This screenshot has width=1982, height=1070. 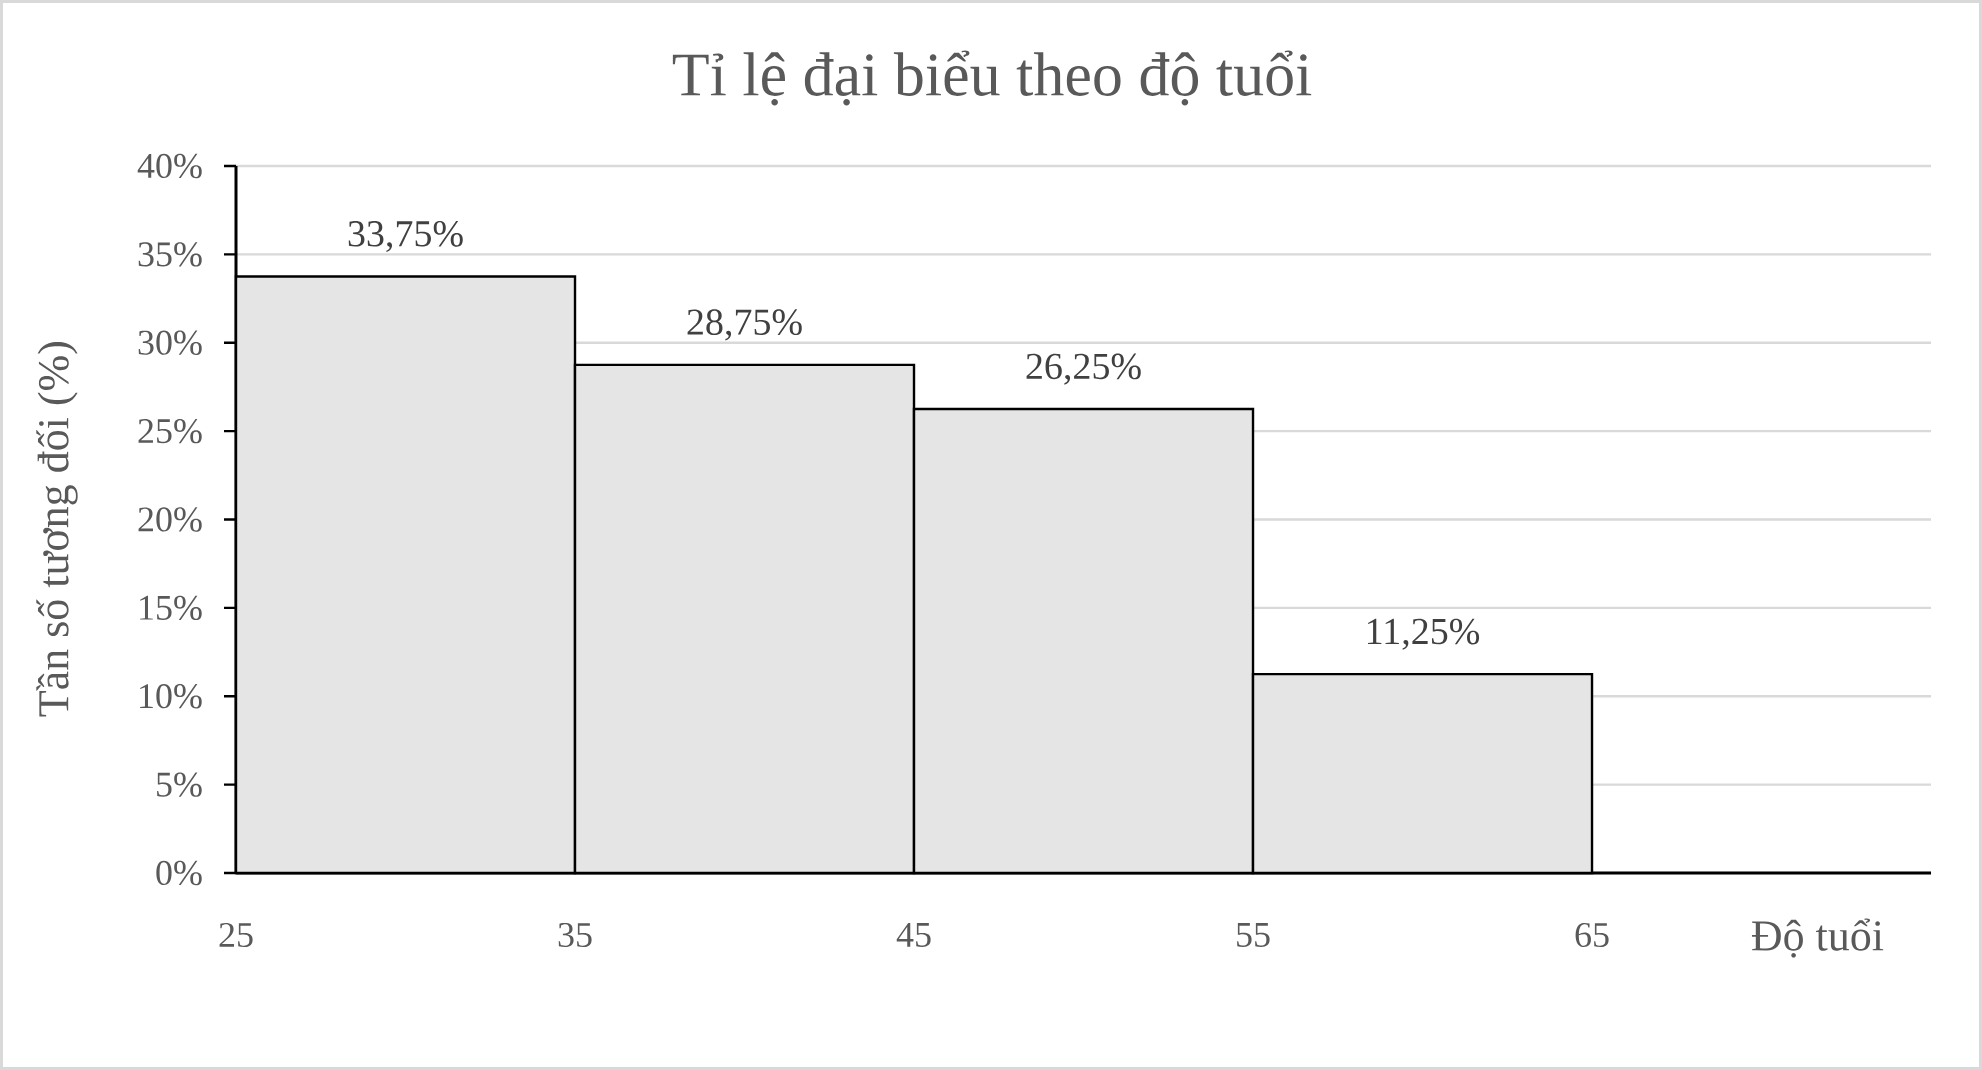 I want to click on y-tick-label: 5%, so click(x=179, y=784).